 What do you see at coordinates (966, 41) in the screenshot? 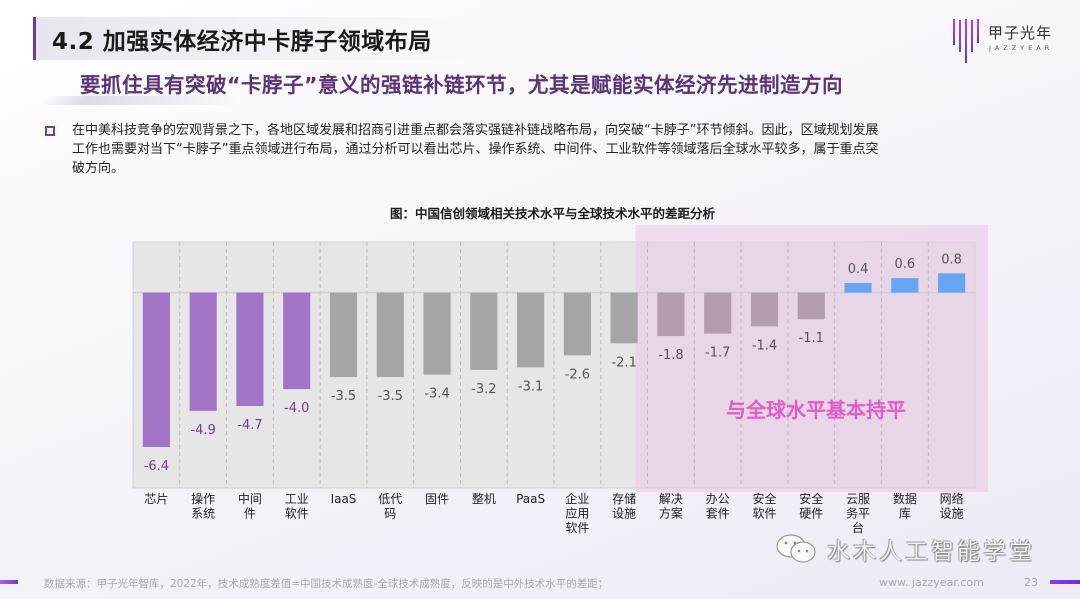
I see `jazzyear-logo-icon` at bounding box center [966, 41].